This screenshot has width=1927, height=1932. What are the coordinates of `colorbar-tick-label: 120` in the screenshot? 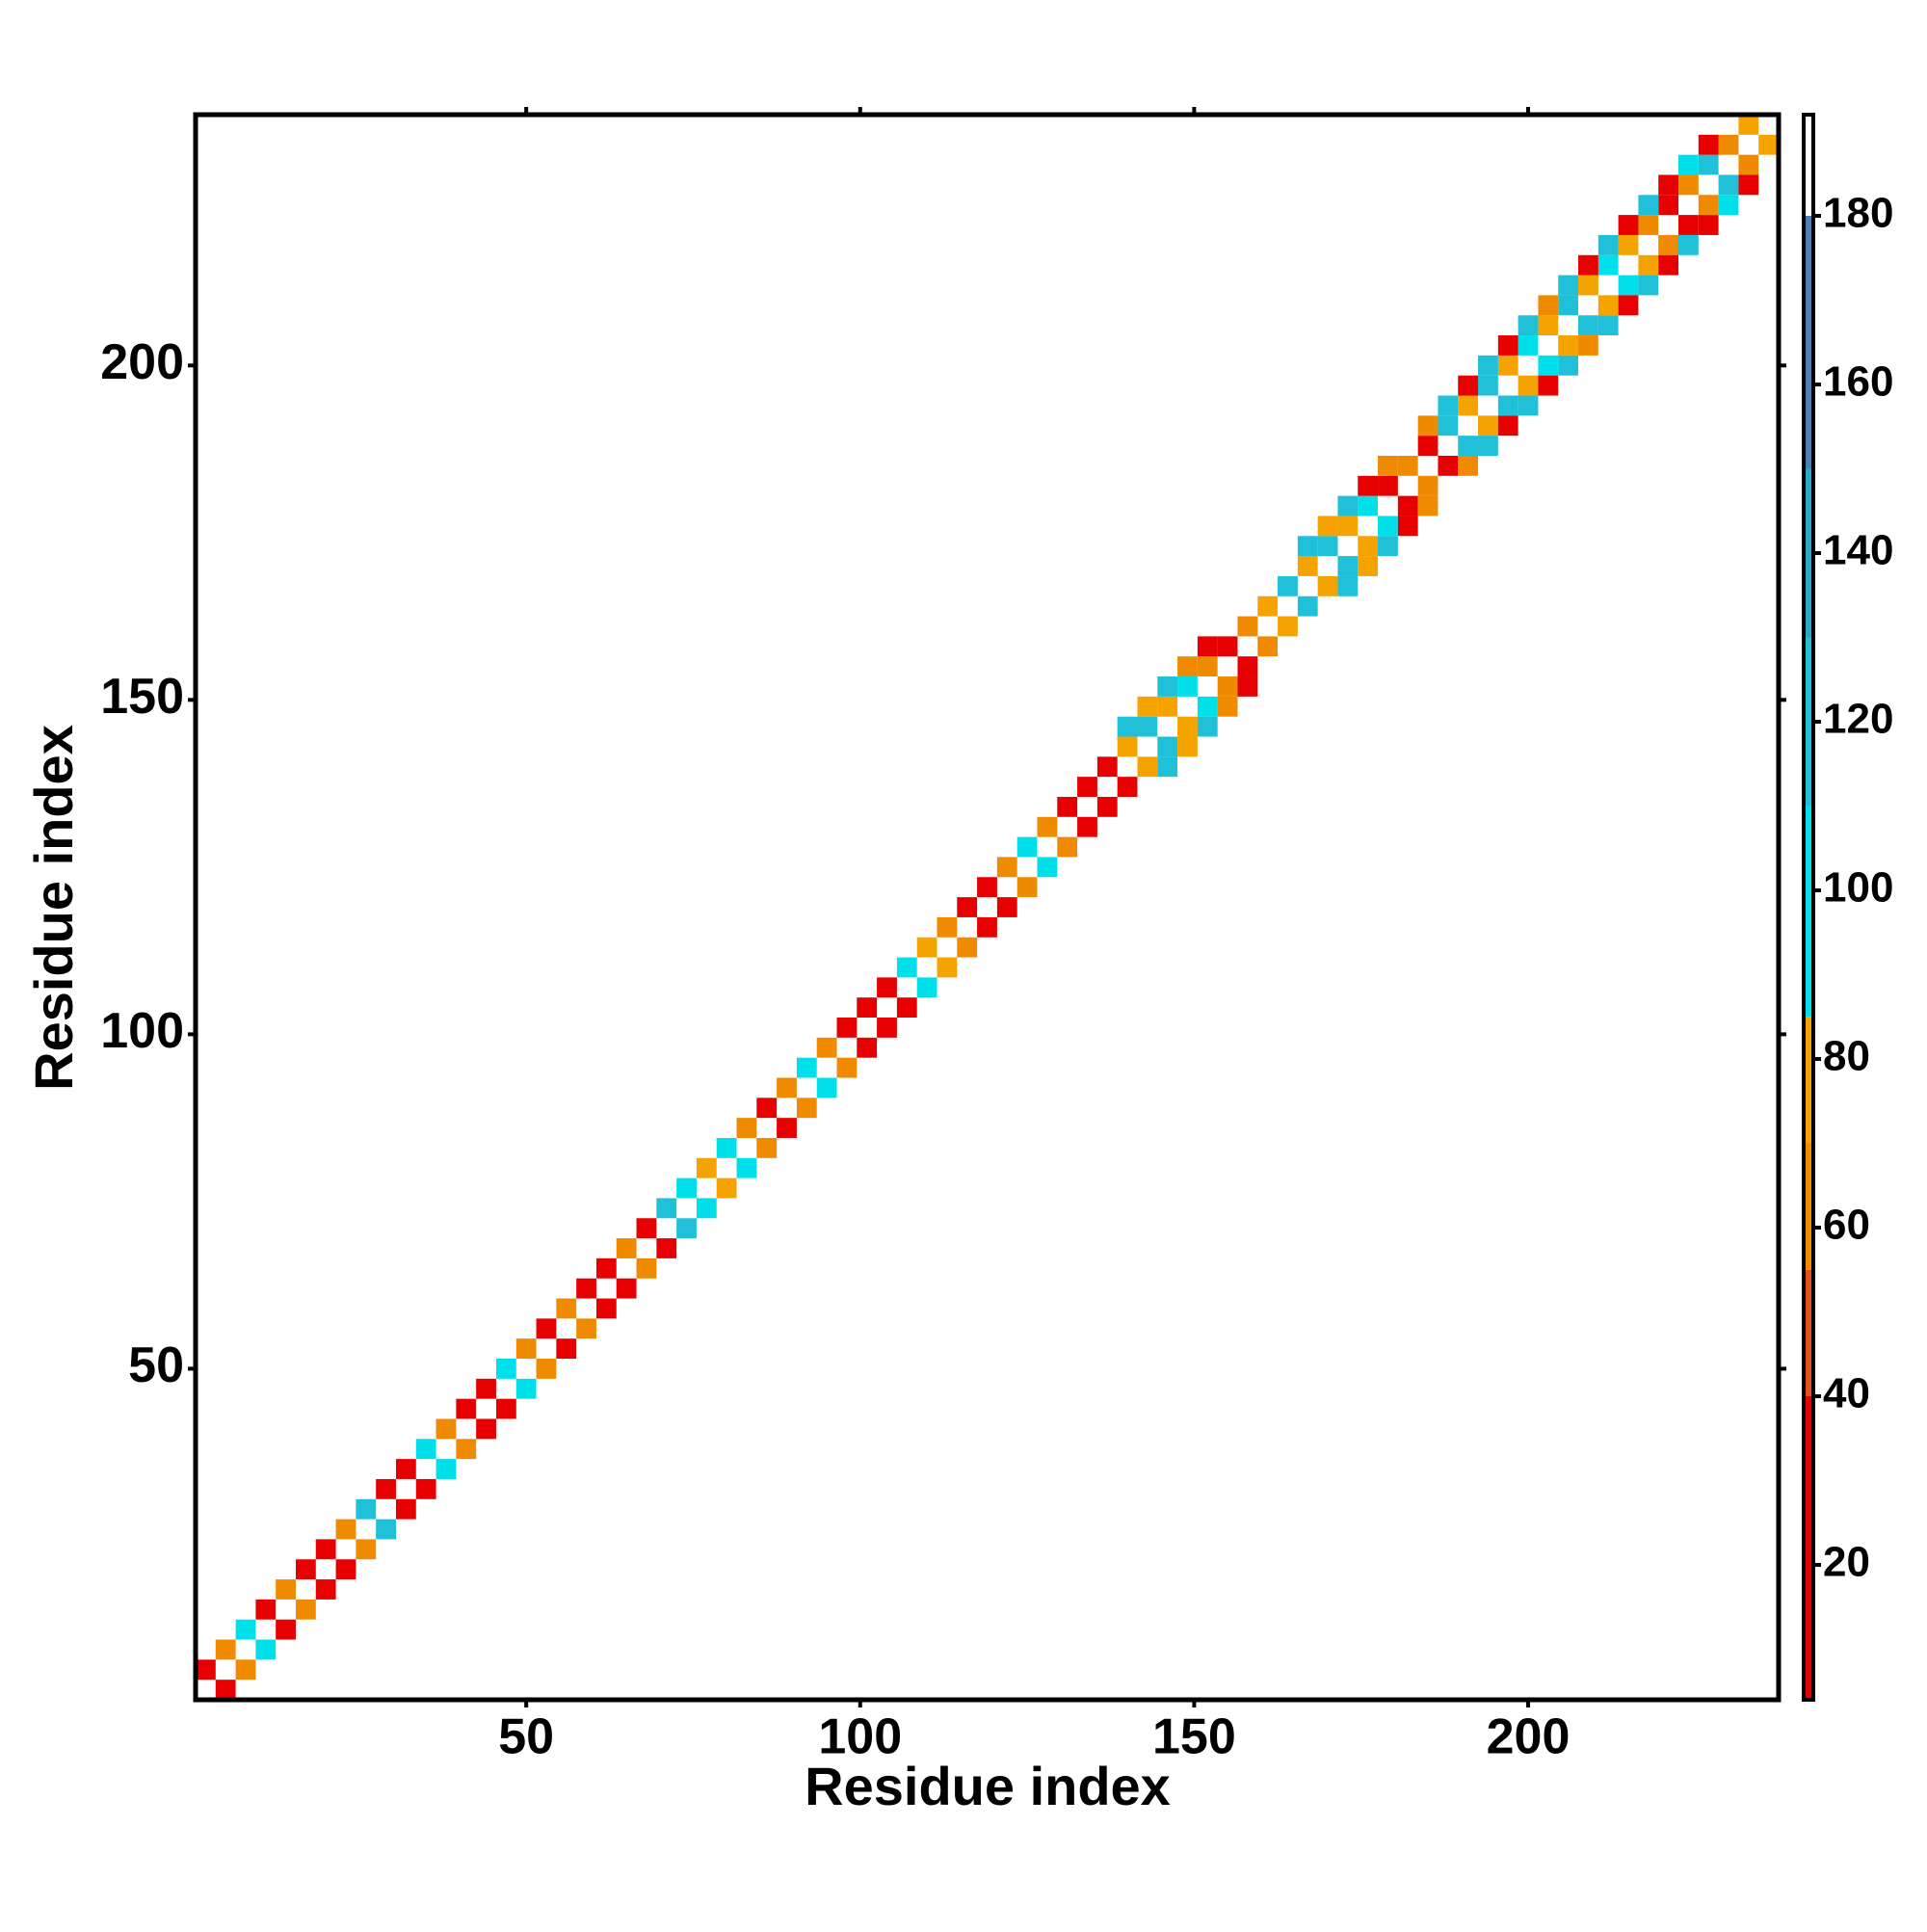 It's located at (1858, 719).